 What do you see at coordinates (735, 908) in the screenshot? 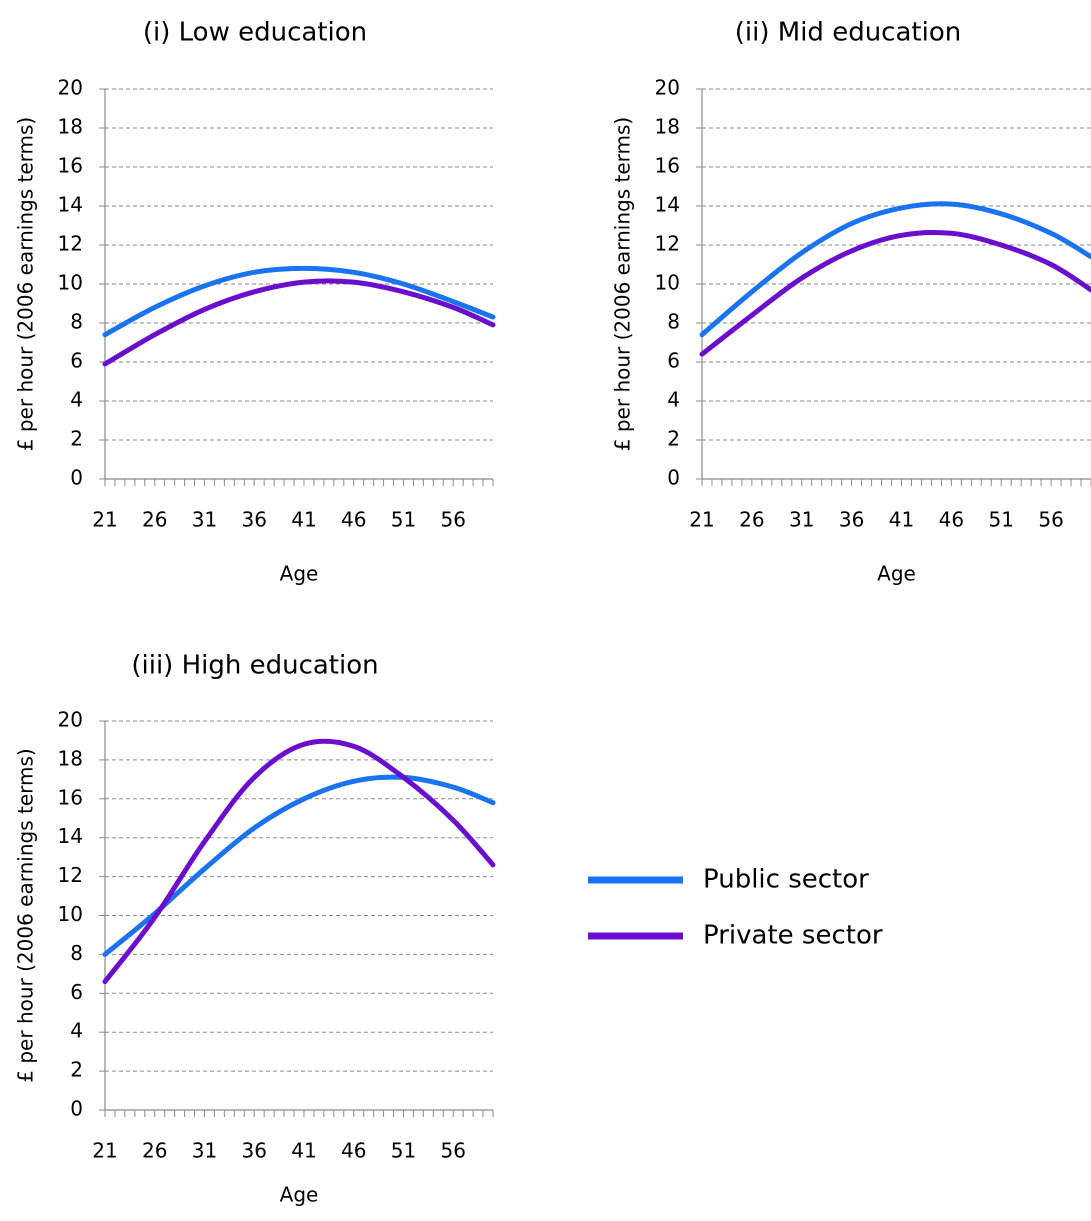
I see `legend: Public sector Private sector` at bounding box center [735, 908].